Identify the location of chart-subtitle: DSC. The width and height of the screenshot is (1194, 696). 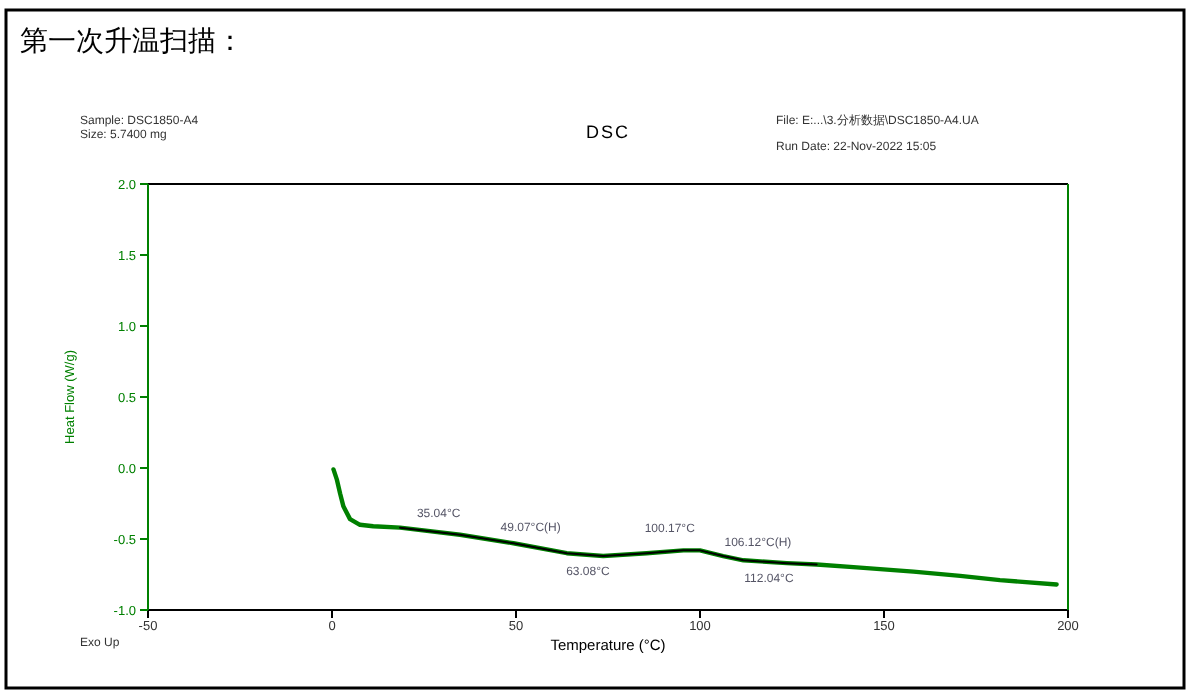
(608, 132).